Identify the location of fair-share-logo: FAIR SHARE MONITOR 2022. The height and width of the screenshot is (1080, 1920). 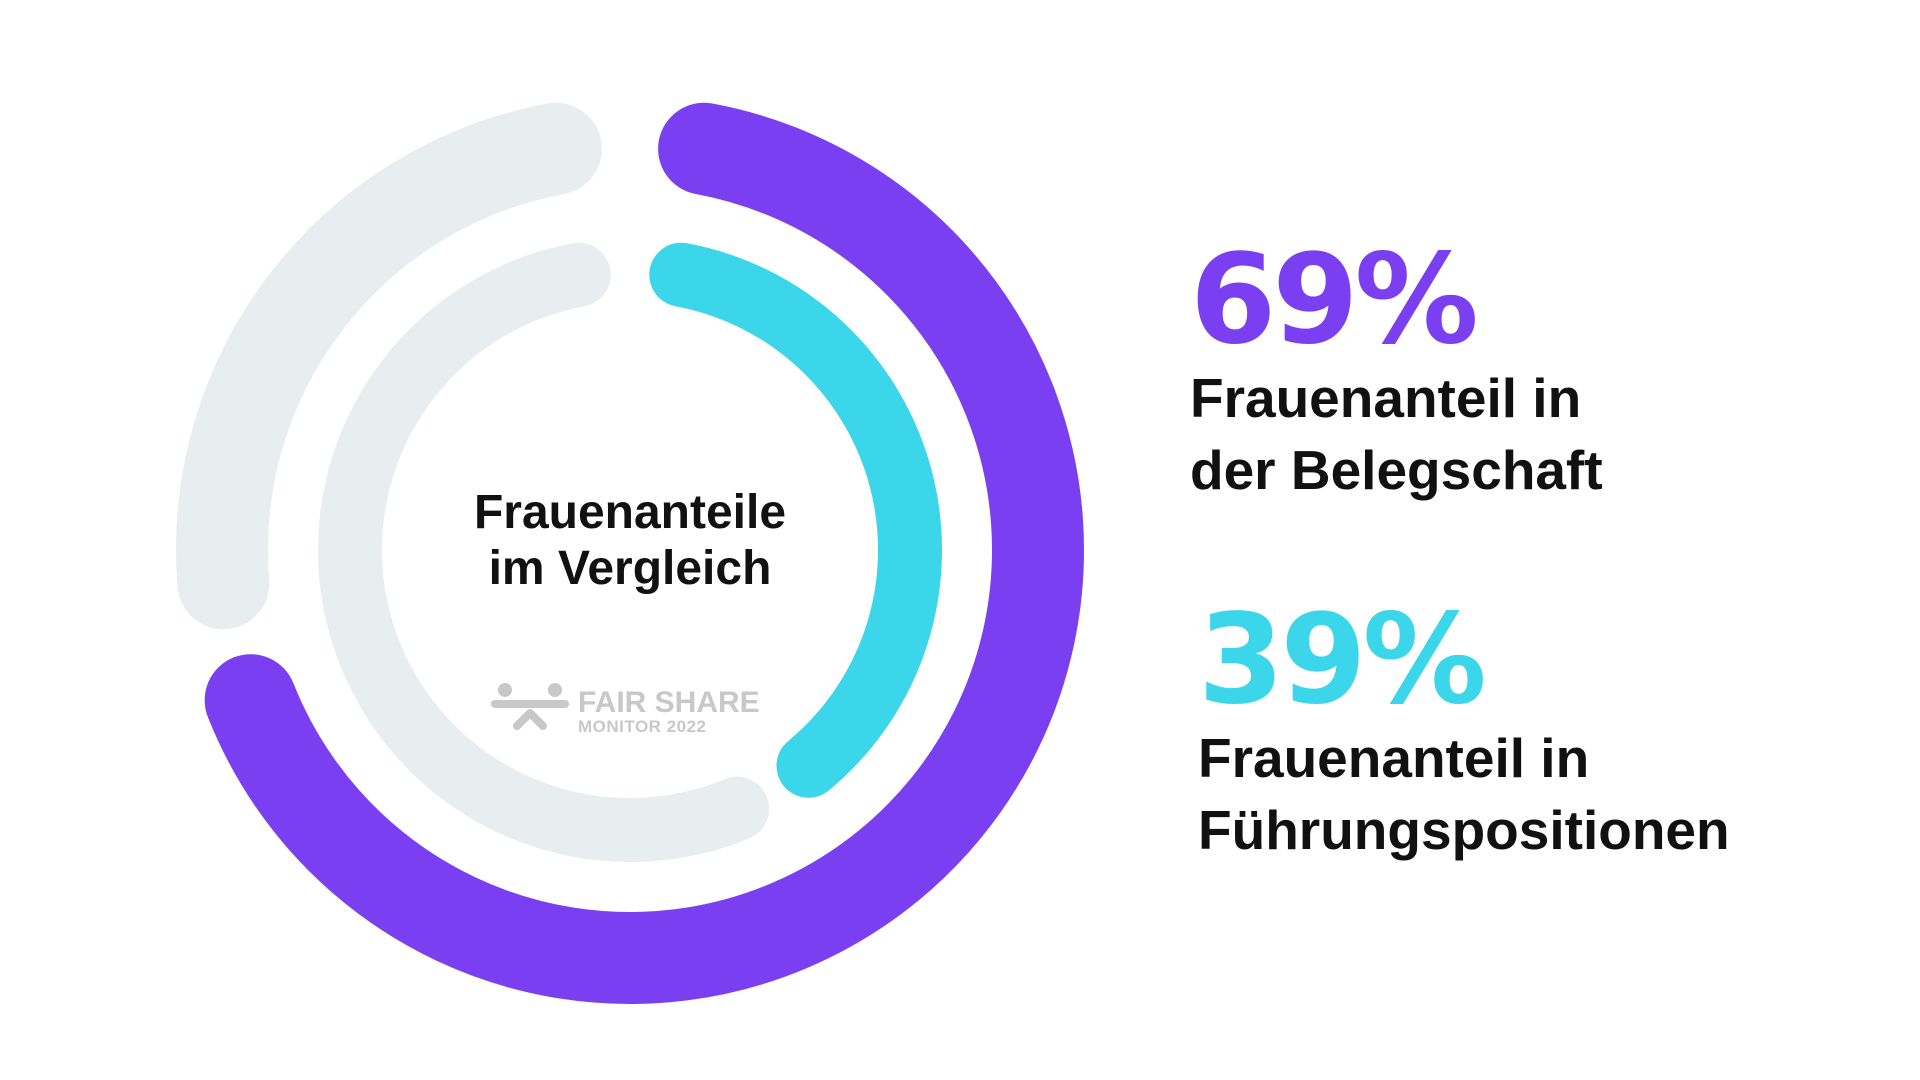
(625, 709).